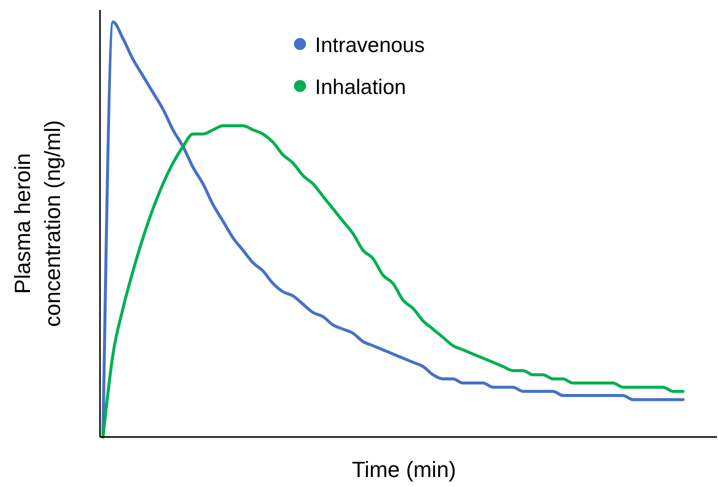 The image size is (718, 487). Describe the element at coordinates (37, 223) in the screenshot. I see `y-axis-title: Plasma heroin concentration (ng/ml)` at that location.